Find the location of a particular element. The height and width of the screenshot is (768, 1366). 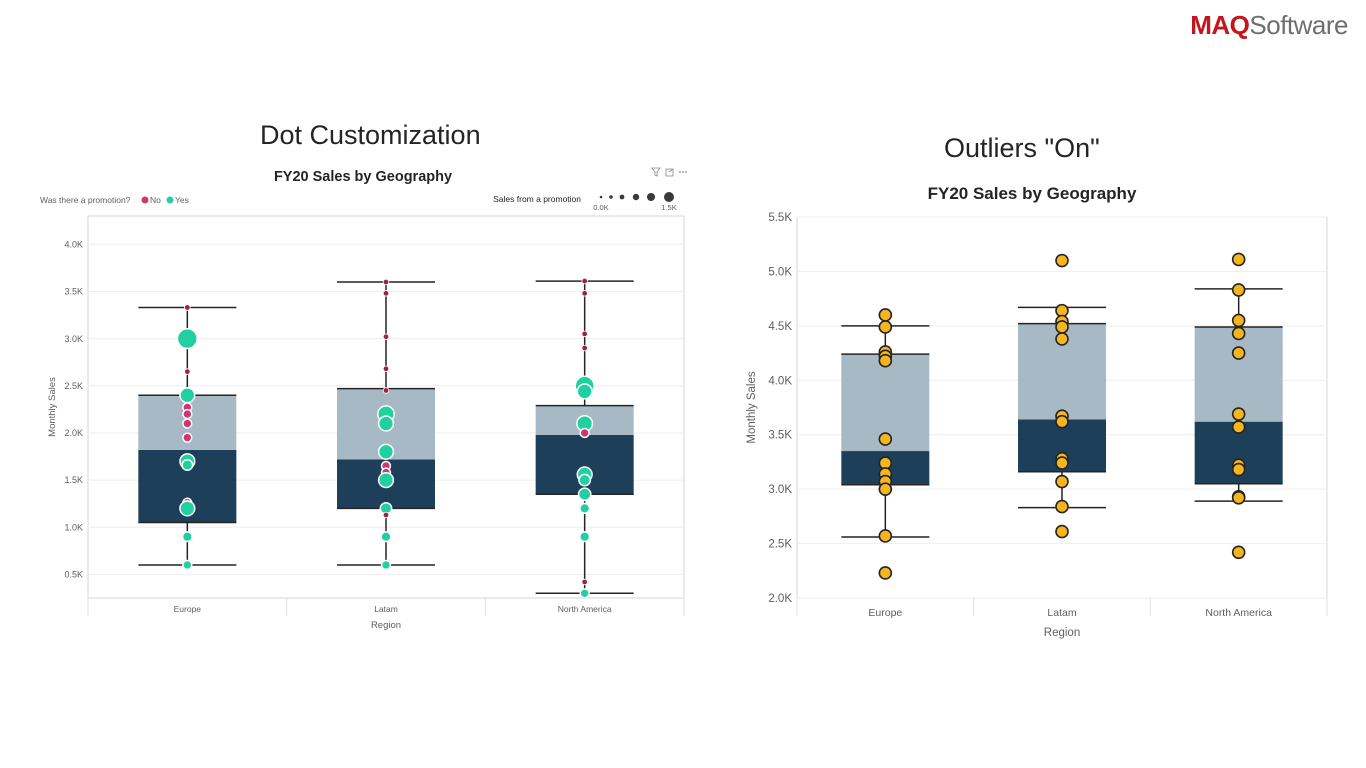

size-legend: Sales from a promotion 0.0K 1.5K is located at coordinates (585, 202).